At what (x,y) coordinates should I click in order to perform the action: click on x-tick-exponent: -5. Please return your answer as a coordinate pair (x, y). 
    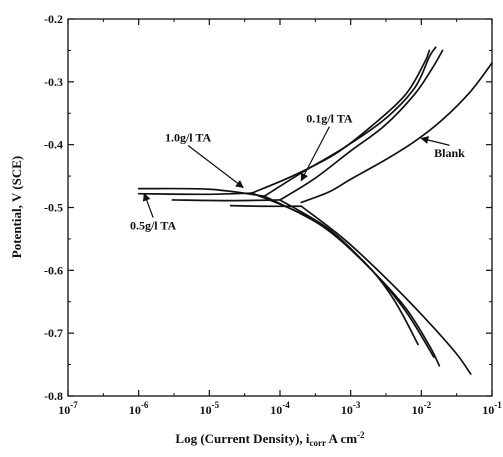
    Looking at the image, I should click on (216, 405).